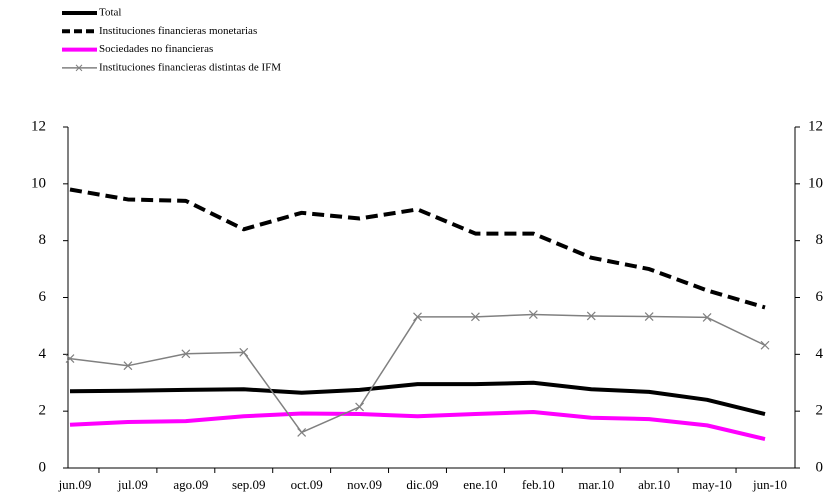 This screenshot has width=828, height=499. Describe the element at coordinates (480, 484) in the screenshot. I see `x-tick-label: ene.10` at that location.